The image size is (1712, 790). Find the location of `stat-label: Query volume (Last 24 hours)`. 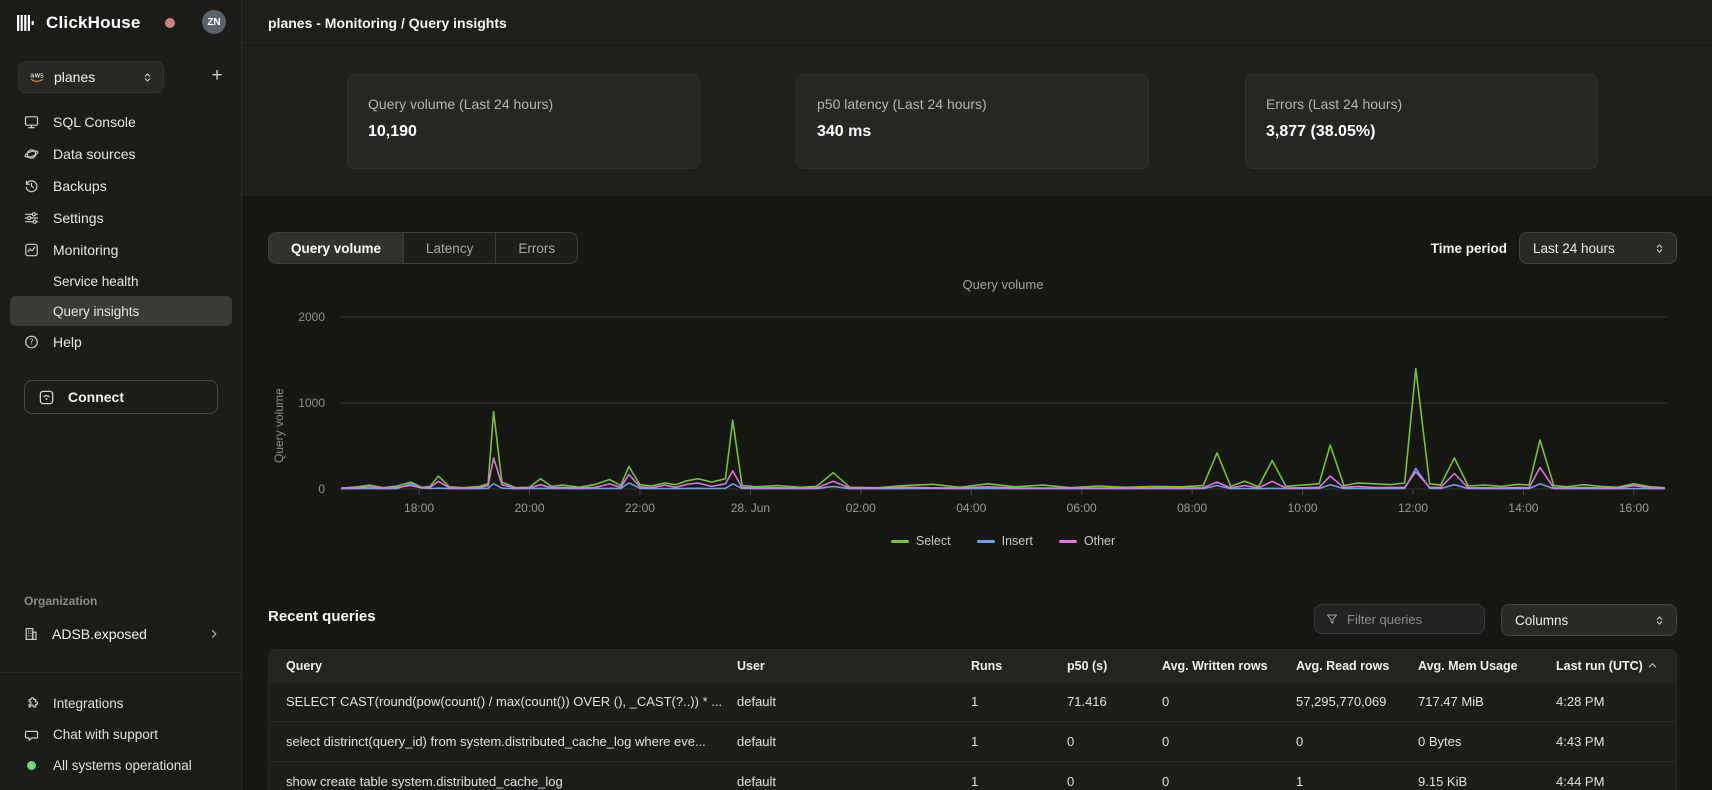

stat-label: Query volume (Last 24 hours) is located at coordinates (461, 104).